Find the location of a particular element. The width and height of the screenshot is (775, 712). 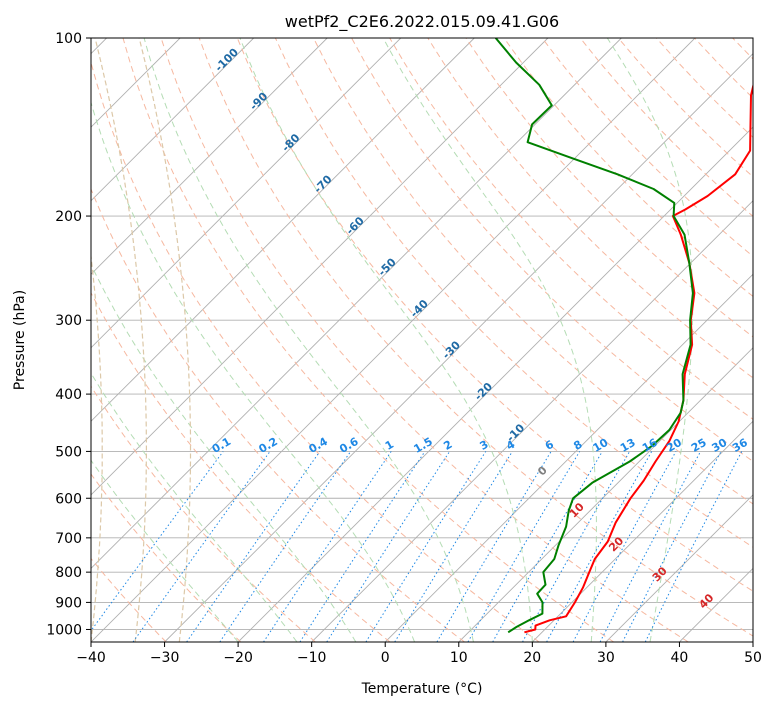

x-tick-label: 50 is located at coordinates (753, 658).